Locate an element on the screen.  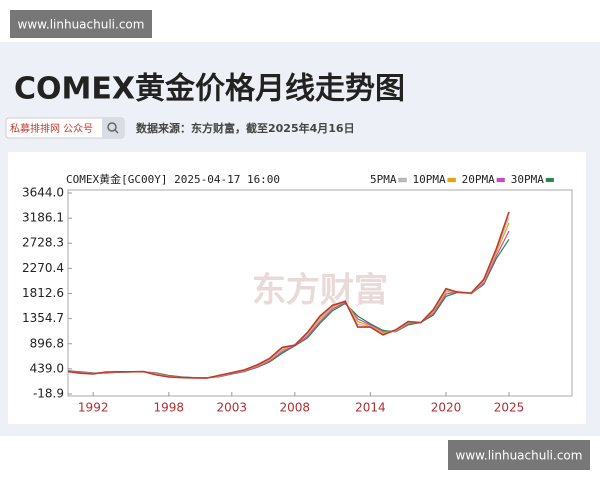
legend-label: 5PMA is located at coordinates (383, 179).